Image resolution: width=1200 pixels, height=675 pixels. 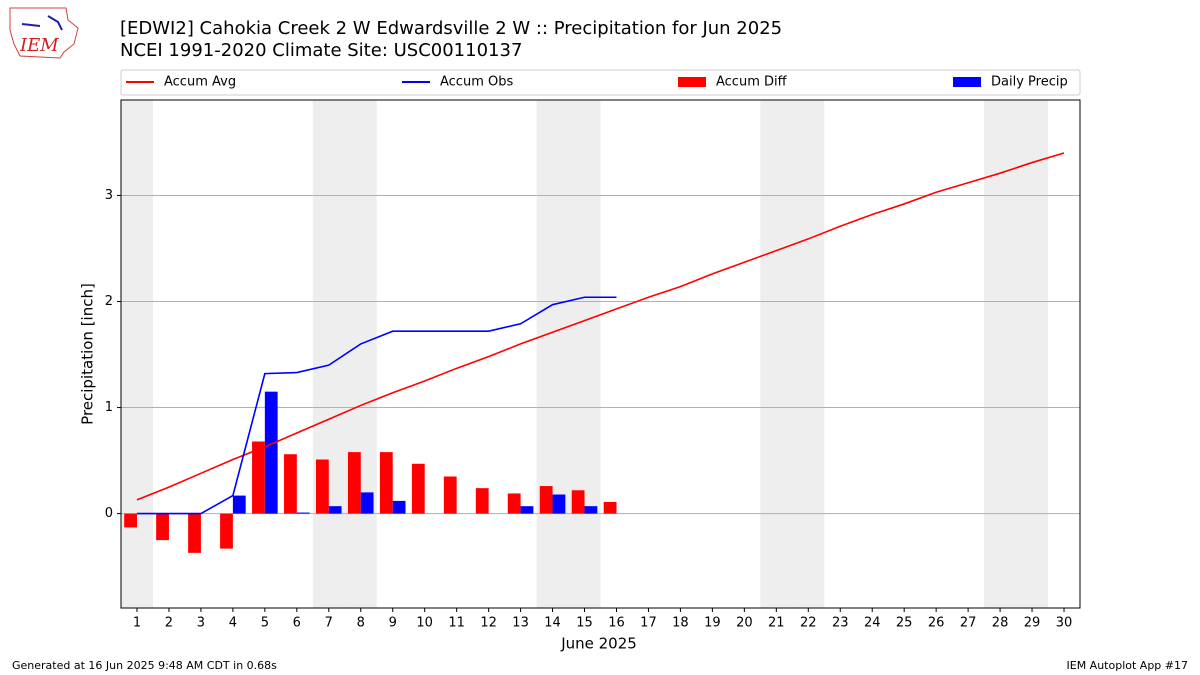 What do you see at coordinates (1029, 82) in the screenshot?
I see `legend-label: Daily Precip` at bounding box center [1029, 82].